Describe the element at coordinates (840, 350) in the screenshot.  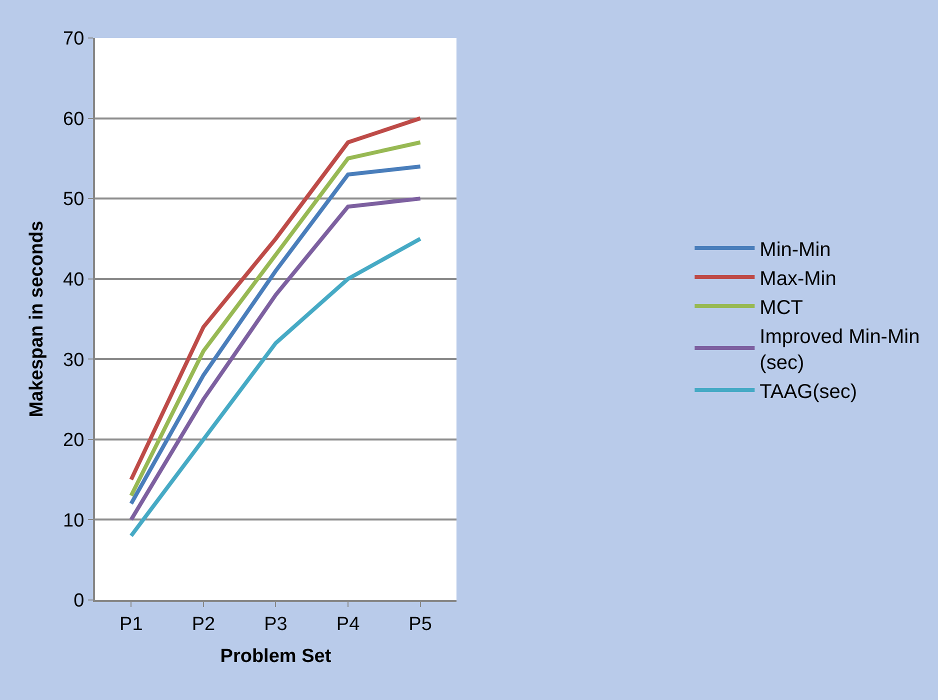
I see `legend-label: Improved Min-Min (sec)` at that location.